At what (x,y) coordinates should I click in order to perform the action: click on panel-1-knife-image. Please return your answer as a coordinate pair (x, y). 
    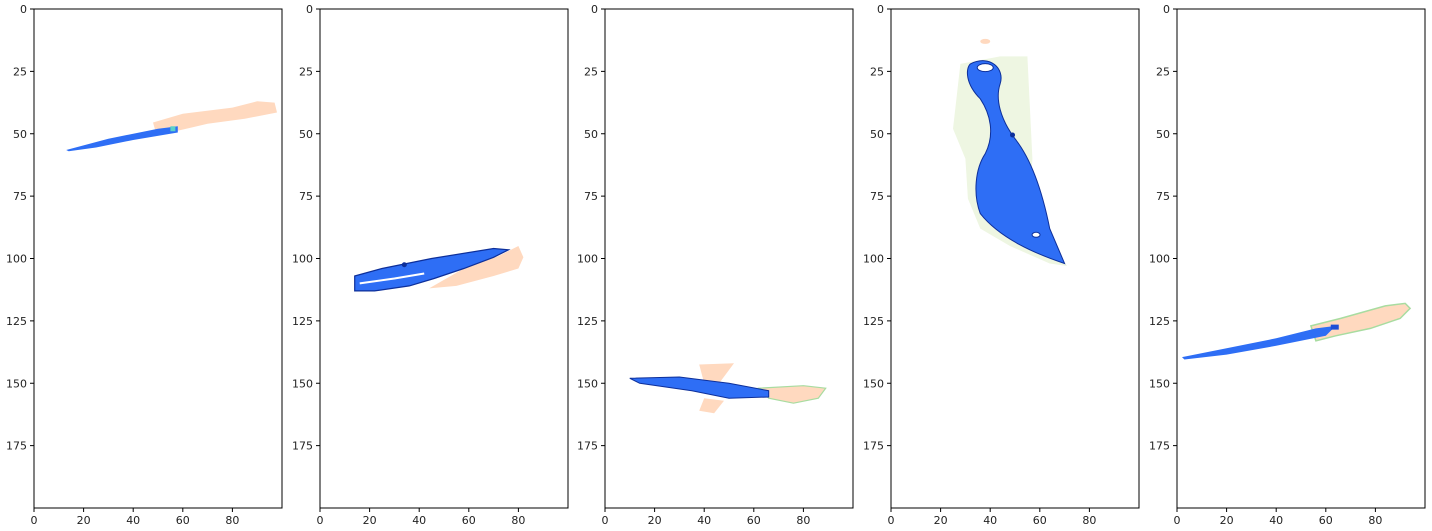
    Looking at the image, I should click on (171, 126).